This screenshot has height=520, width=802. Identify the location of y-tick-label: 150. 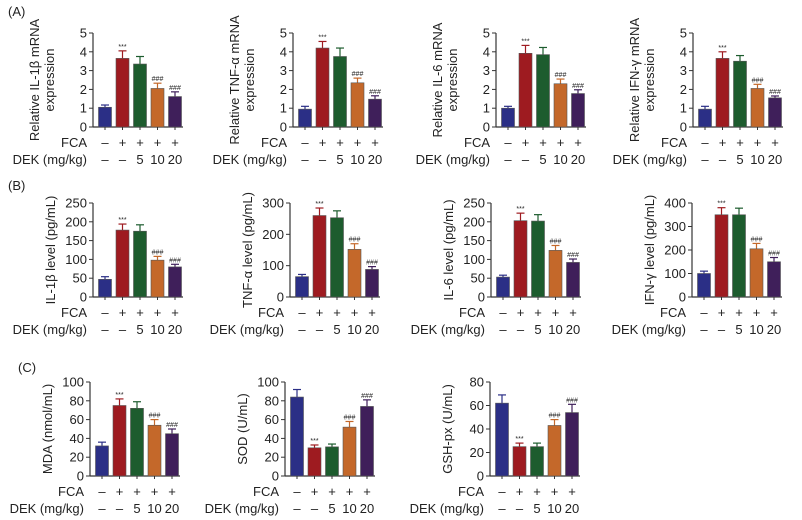
(76, 240).